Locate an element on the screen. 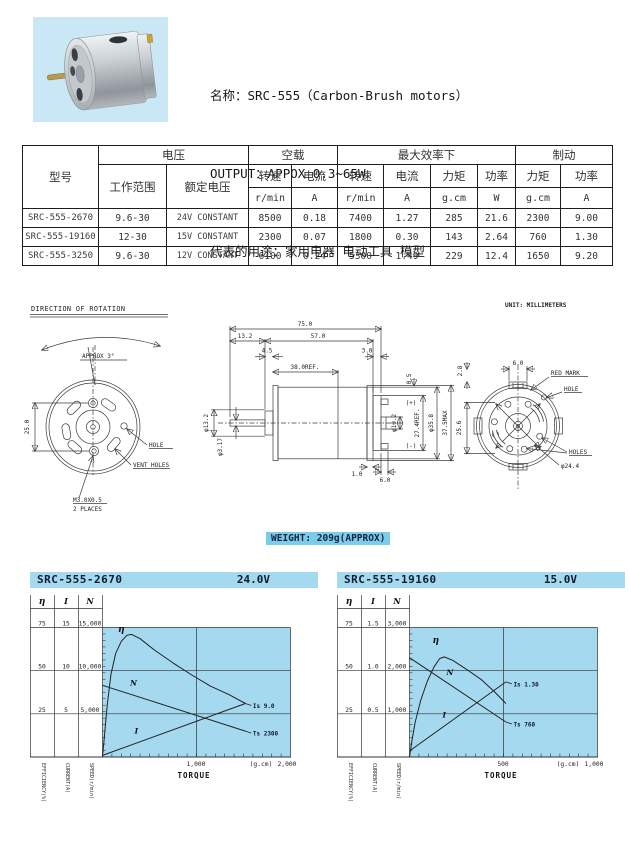 This screenshot has height=850, width=630. dim-37-5max: 37.5MAX is located at coordinates (445, 423).